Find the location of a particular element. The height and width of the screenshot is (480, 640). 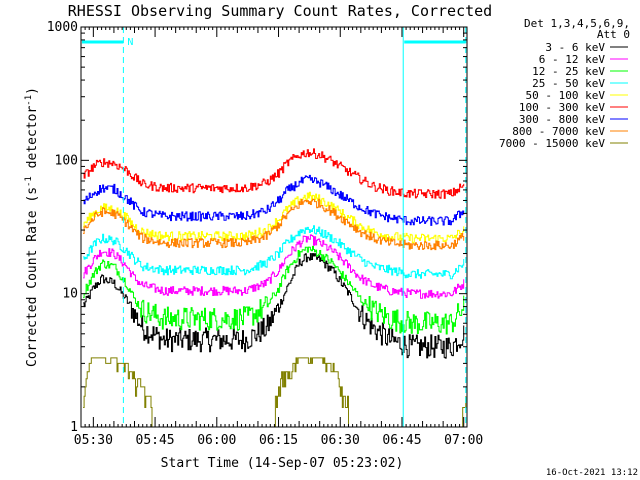

legend-label: 100 - 300 keV is located at coordinates (562, 107).